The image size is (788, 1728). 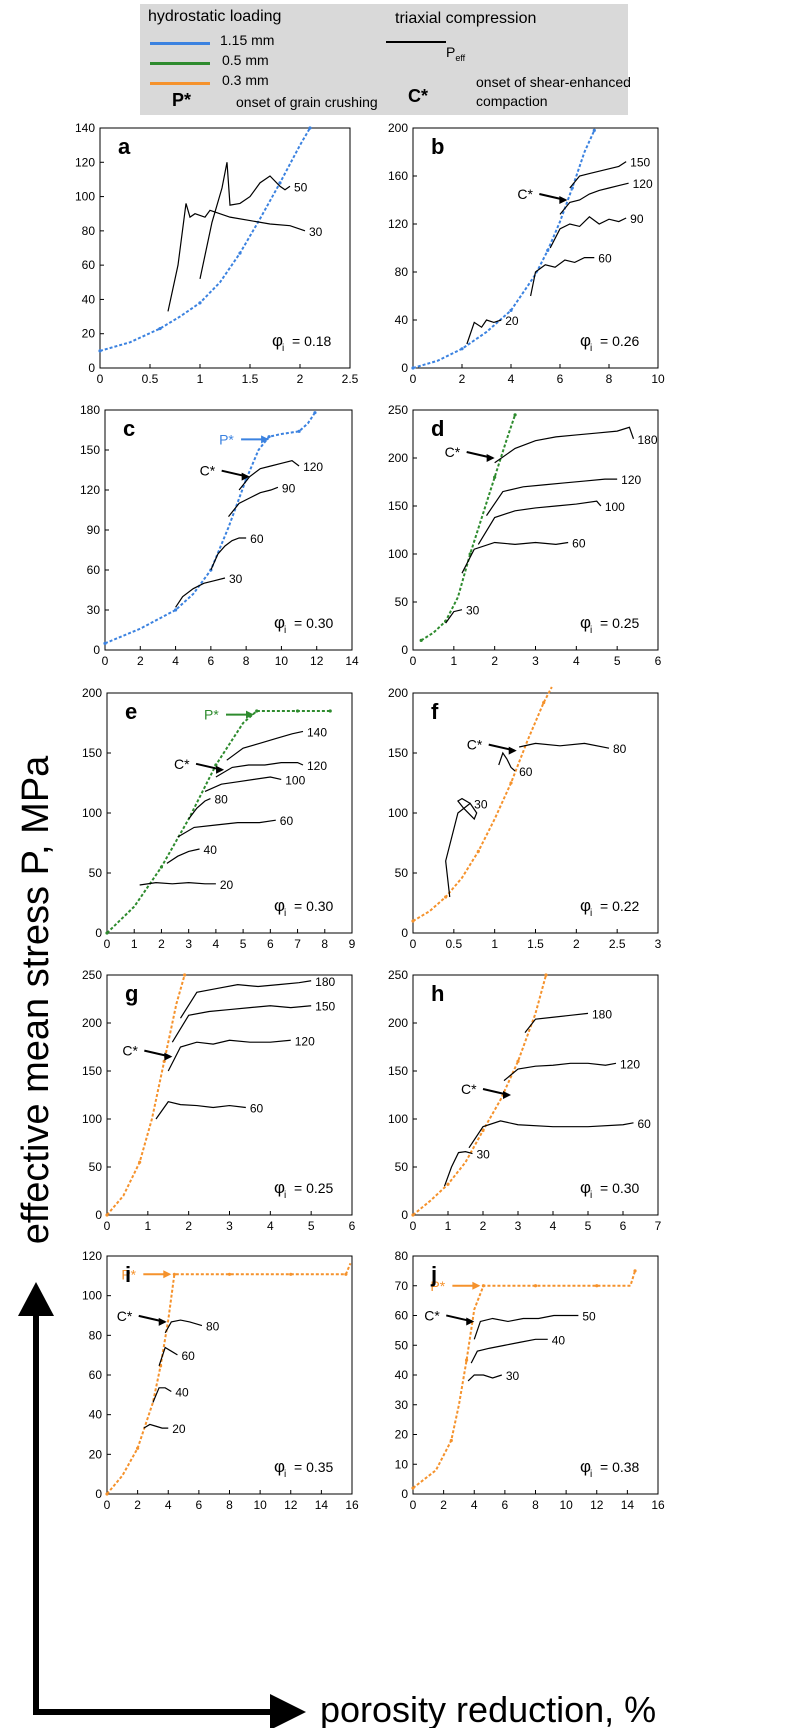 What do you see at coordinates (402, 1405) in the screenshot?
I see `y-tick-label: 30` at bounding box center [402, 1405].